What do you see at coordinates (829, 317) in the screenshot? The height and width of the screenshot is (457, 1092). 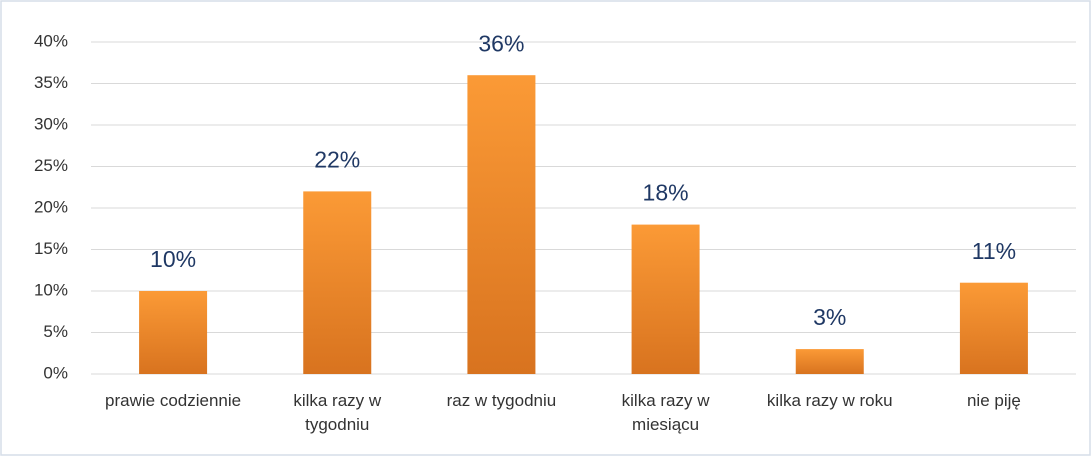 I see `data-label: 3%` at bounding box center [829, 317].